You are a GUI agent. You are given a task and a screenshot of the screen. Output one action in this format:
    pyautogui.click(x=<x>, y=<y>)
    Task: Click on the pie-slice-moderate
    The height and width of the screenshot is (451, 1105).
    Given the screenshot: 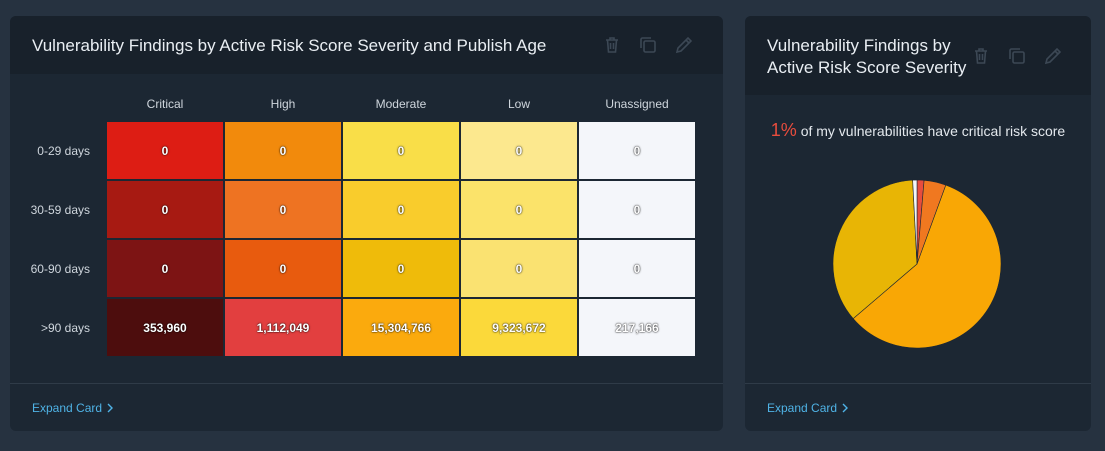 What is the action you would take?
    pyautogui.click(x=927, y=266)
    